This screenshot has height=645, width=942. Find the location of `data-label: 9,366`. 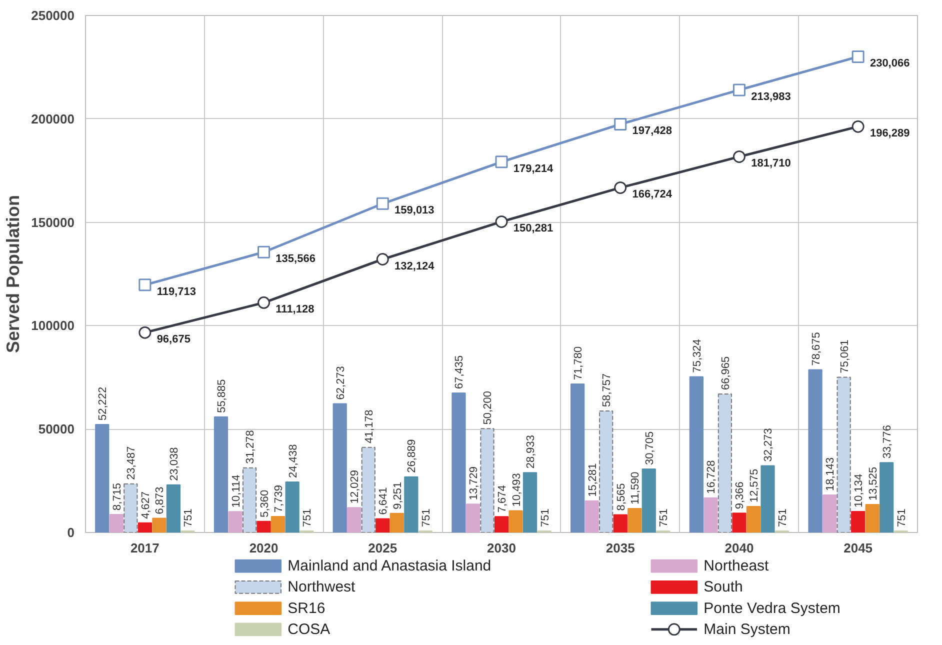

data-label: 9,366 is located at coordinates (740, 496).